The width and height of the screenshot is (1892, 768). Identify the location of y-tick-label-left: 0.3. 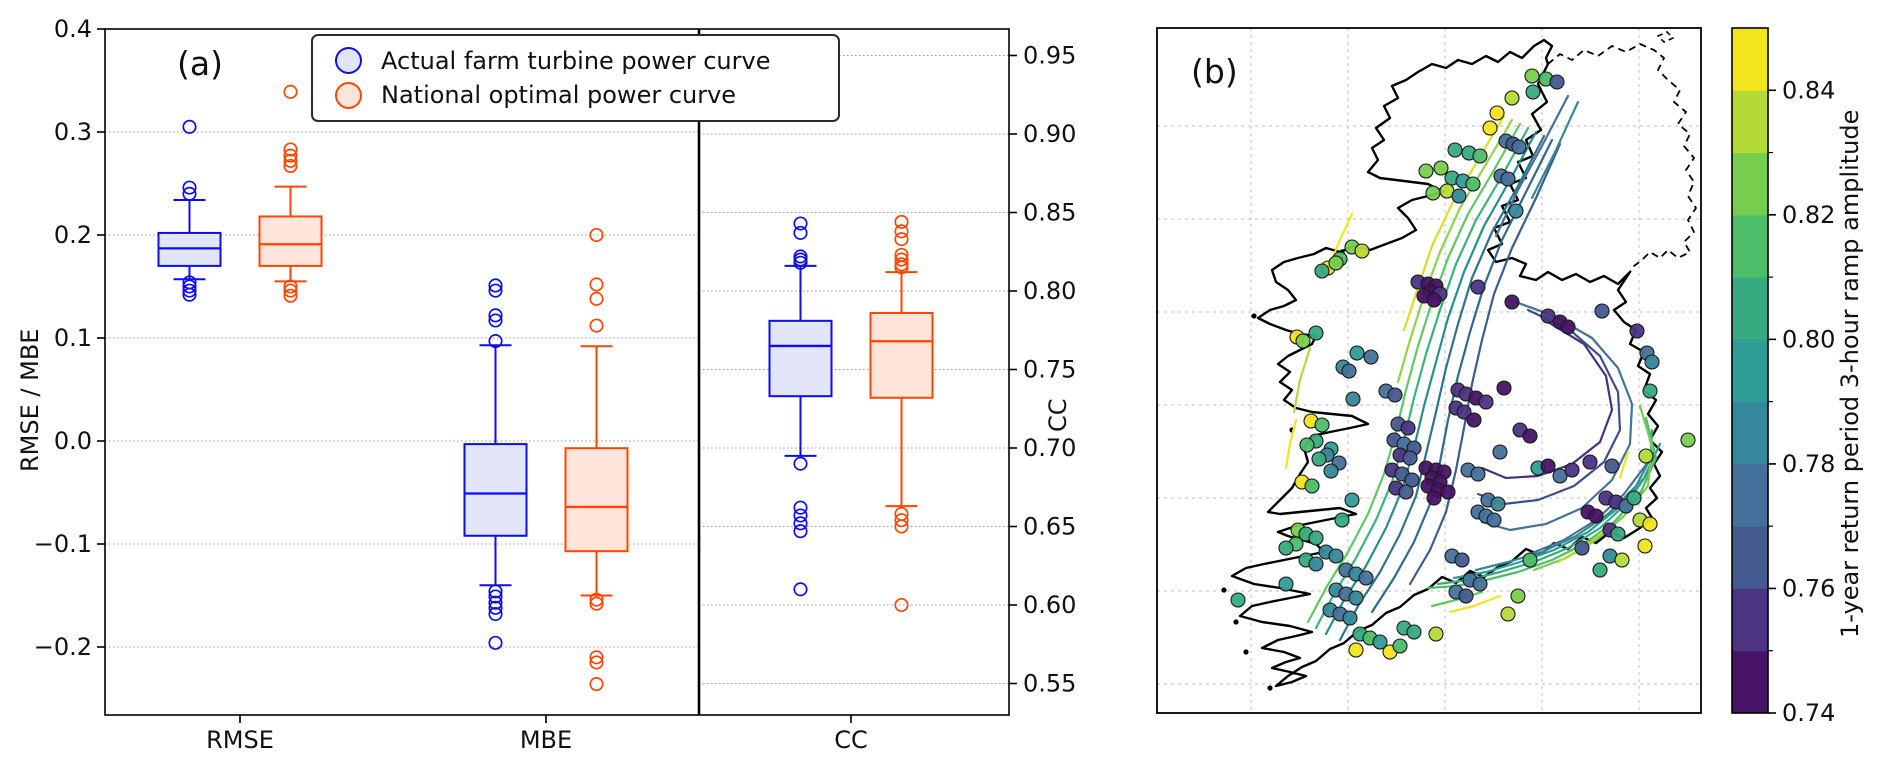
(73, 132).